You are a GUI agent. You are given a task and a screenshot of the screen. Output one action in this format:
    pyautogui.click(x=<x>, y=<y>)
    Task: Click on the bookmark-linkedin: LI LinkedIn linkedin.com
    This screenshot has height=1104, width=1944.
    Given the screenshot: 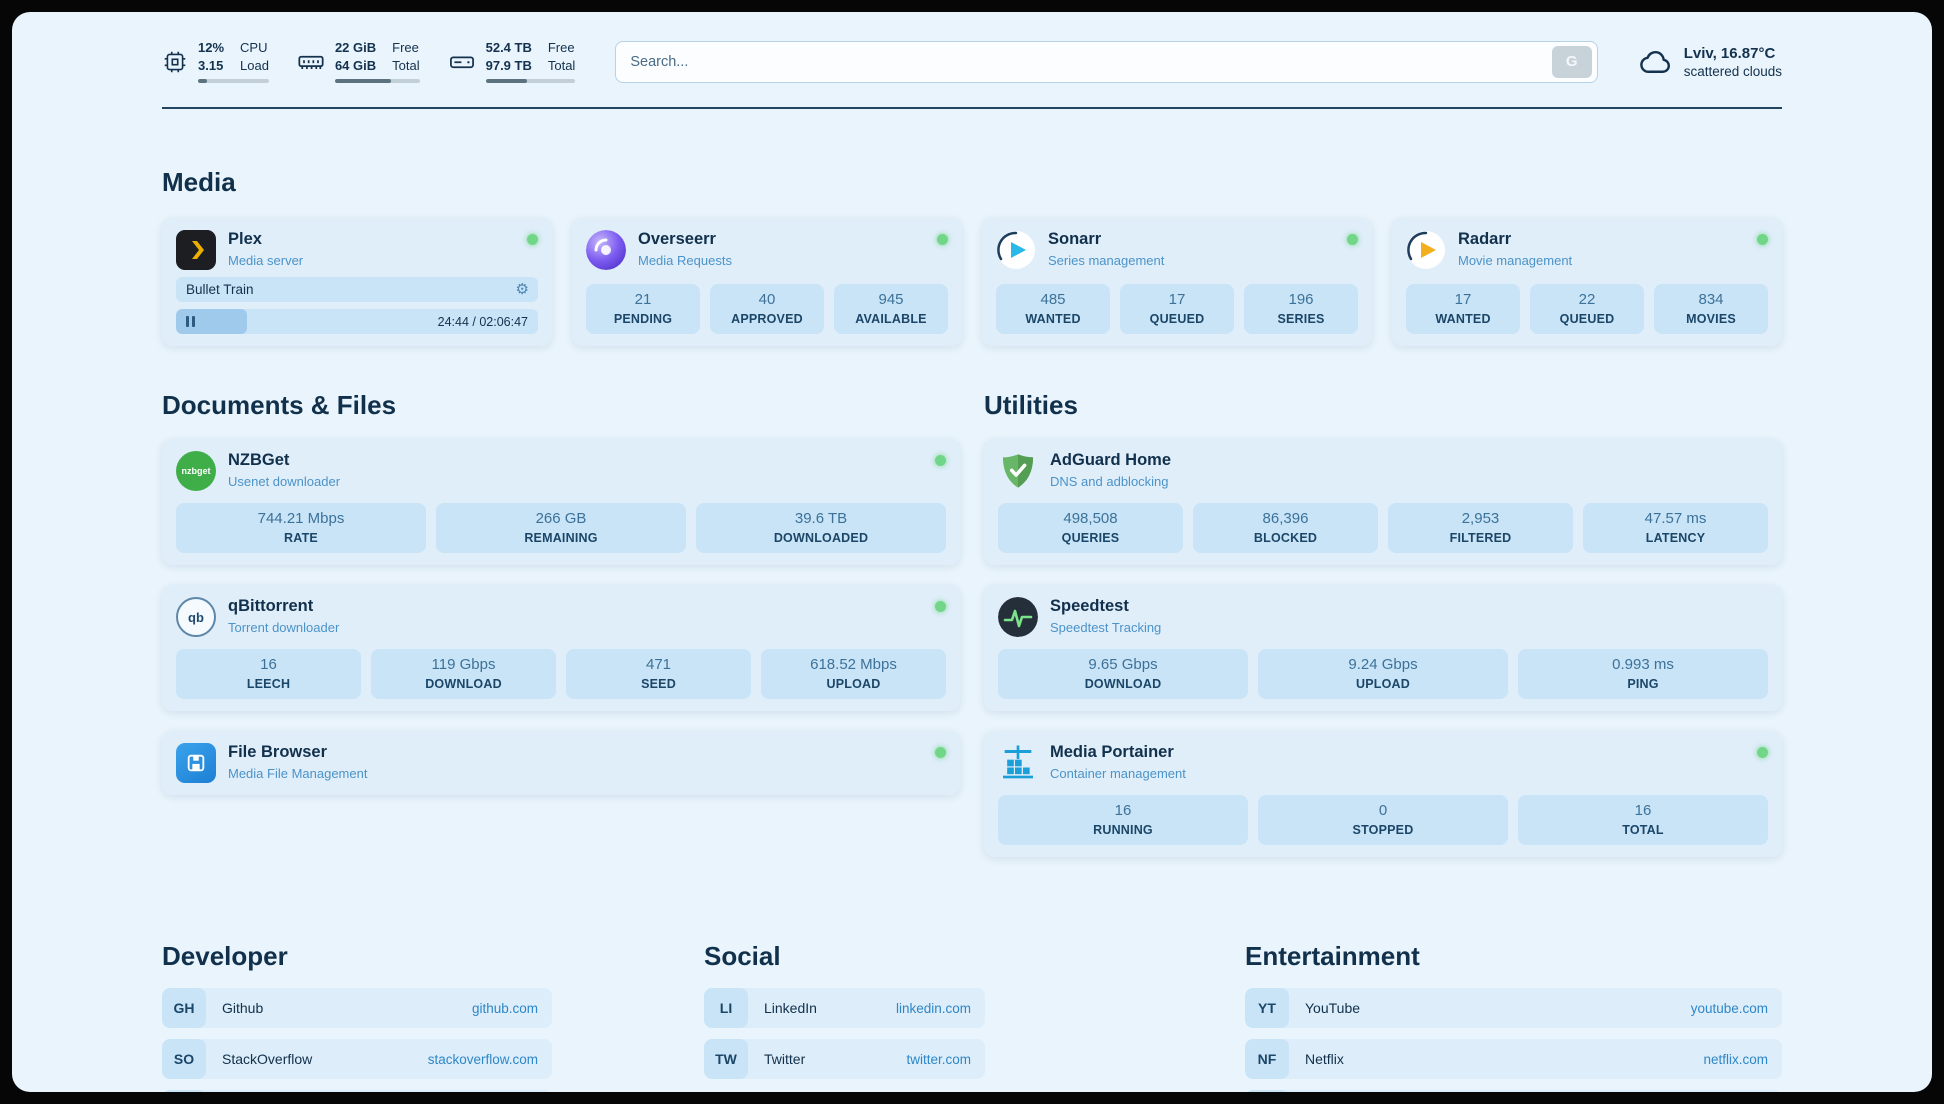 What is the action you would take?
    pyautogui.click(x=844, y=1008)
    